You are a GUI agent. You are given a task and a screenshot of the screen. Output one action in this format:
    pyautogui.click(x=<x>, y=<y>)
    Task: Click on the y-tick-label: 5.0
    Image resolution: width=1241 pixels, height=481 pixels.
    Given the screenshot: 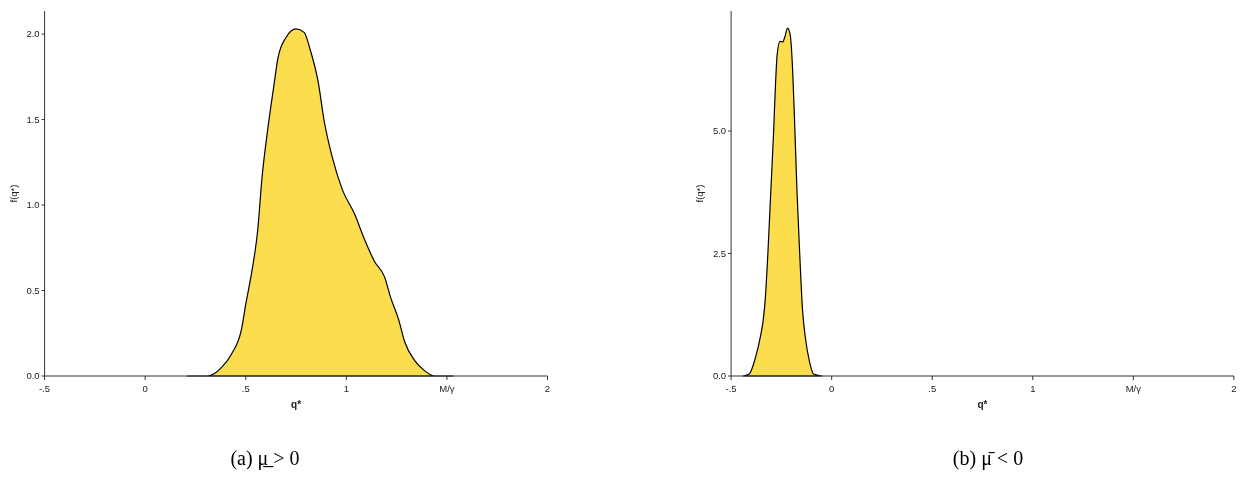 What is the action you would take?
    pyautogui.click(x=719, y=131)
    